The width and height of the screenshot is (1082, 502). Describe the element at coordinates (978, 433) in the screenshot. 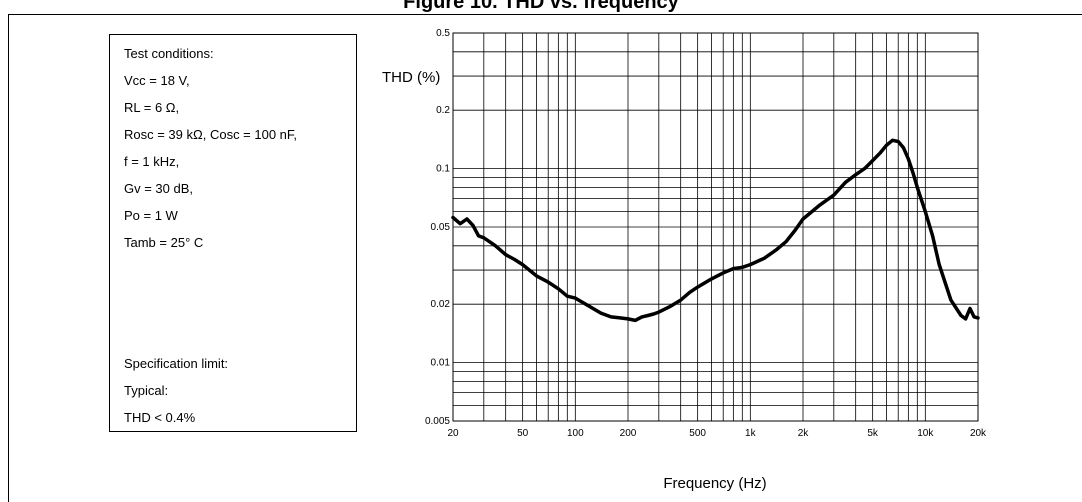

I see `x-tick-label: 20k` at that location.